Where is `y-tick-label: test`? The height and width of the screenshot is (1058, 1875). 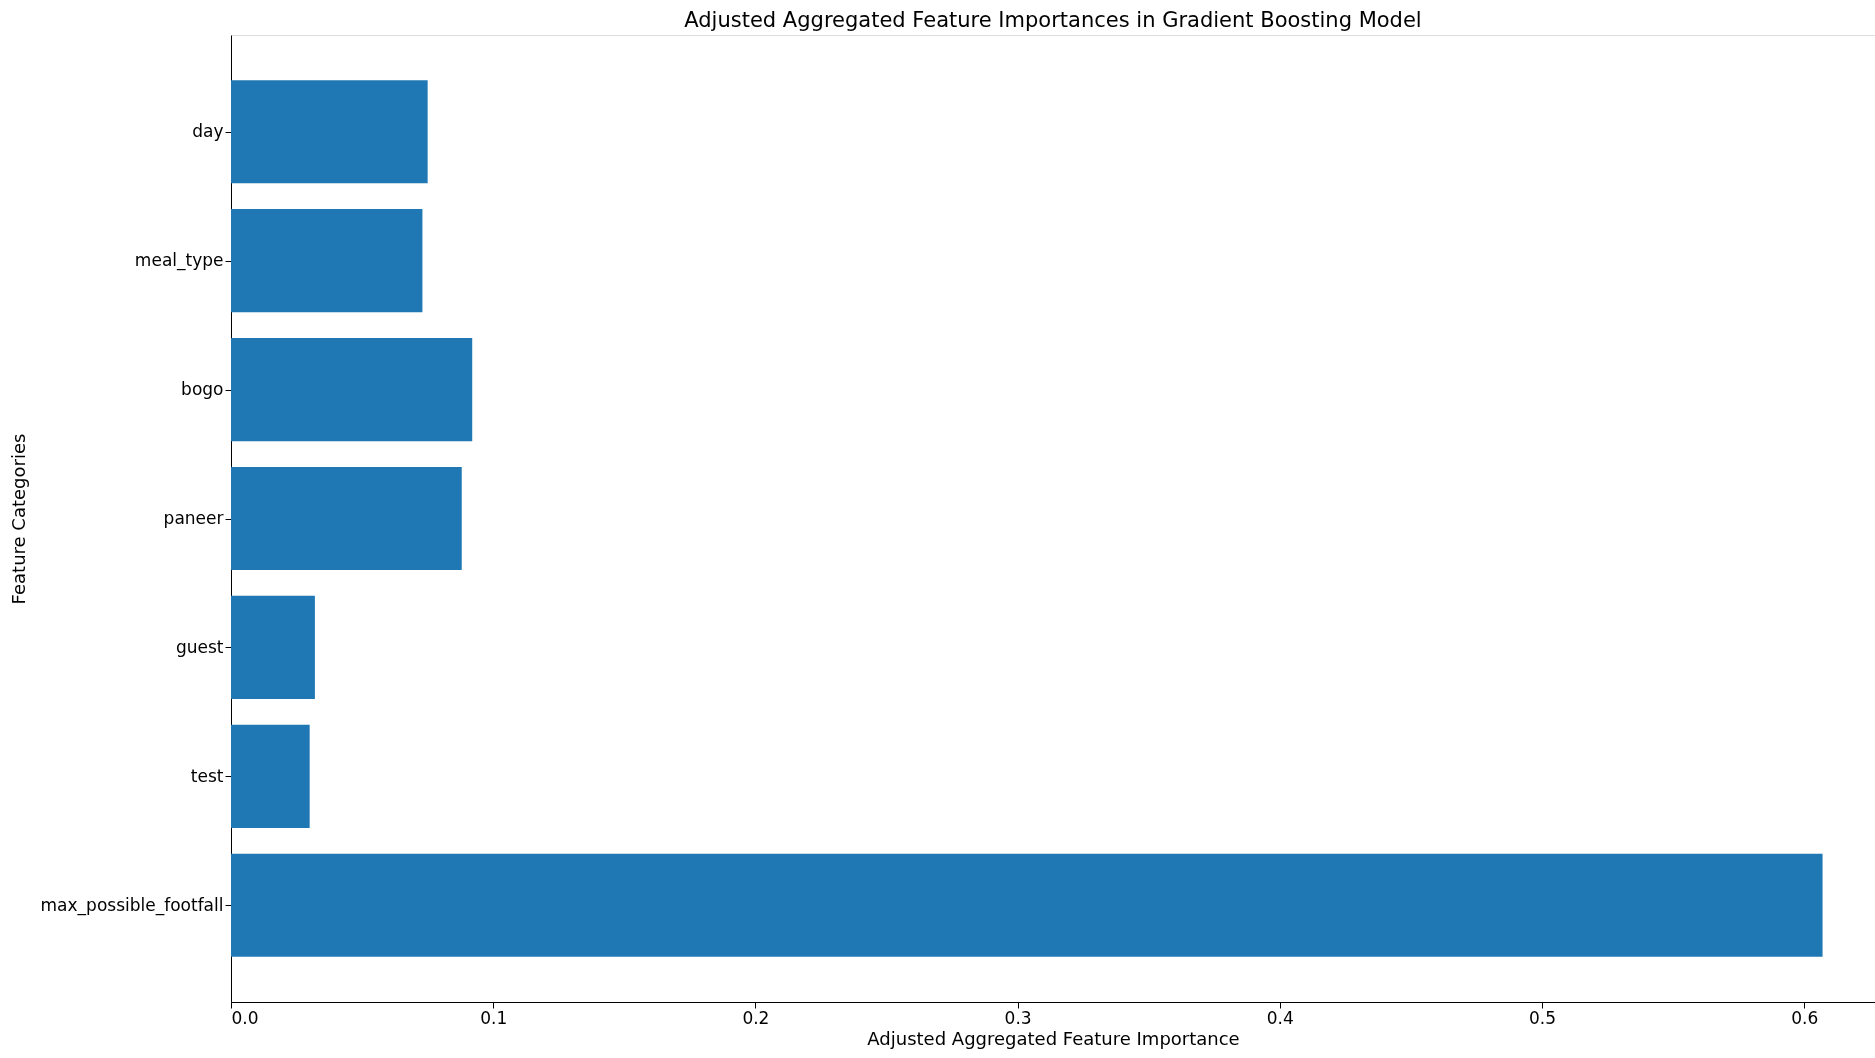 y-tick-label: test is located at coordinates (207, 775).